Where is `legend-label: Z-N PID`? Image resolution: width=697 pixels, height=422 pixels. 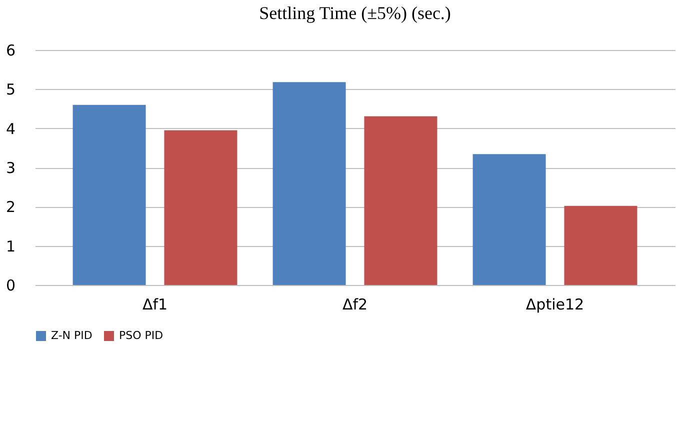 legend-label: Z-N PID is located at coordinates (71, 335).